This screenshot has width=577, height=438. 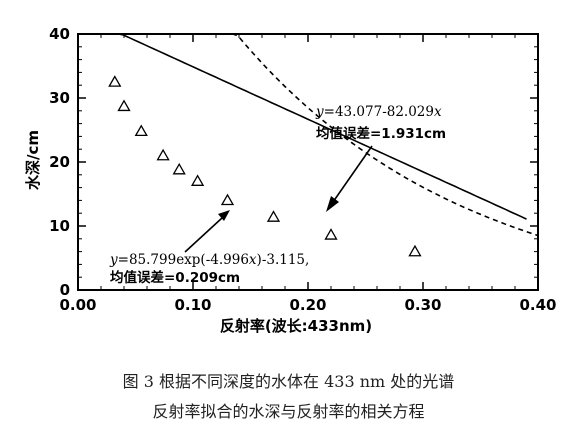 What do you see at coordinates (59, 226) in the screenshot?
I see `y-tick-label: 10` at bounding box center [59, 226].